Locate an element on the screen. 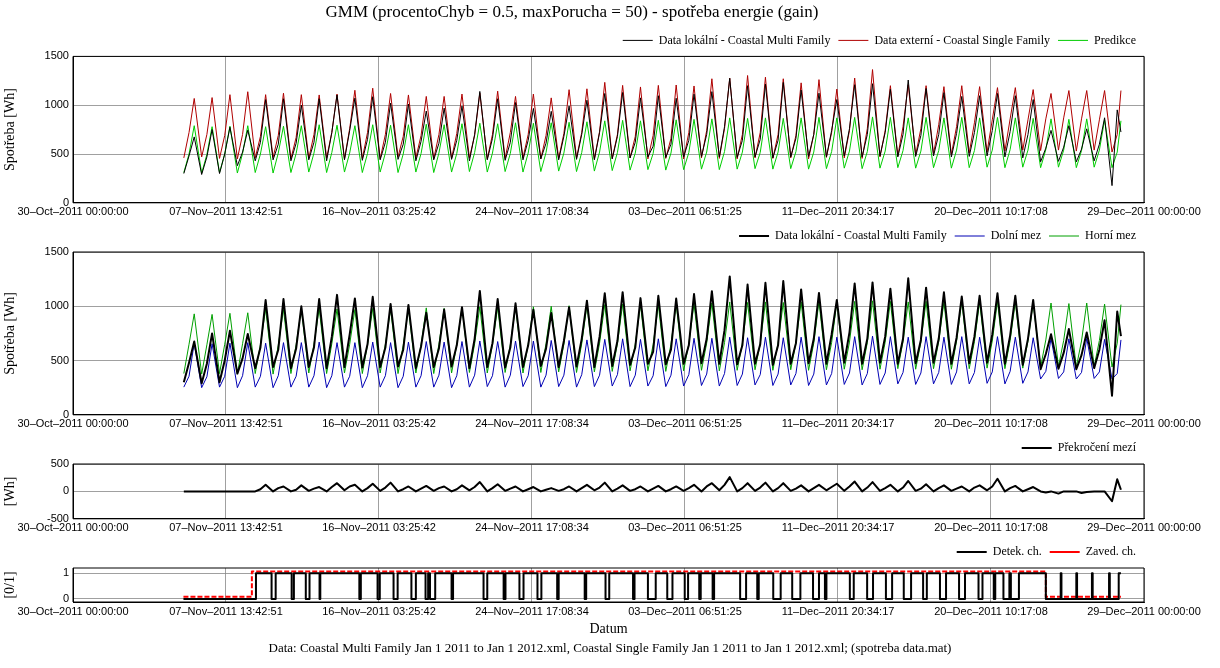  legend-label: Překročení mezí is located at coordinates (1097, 447).